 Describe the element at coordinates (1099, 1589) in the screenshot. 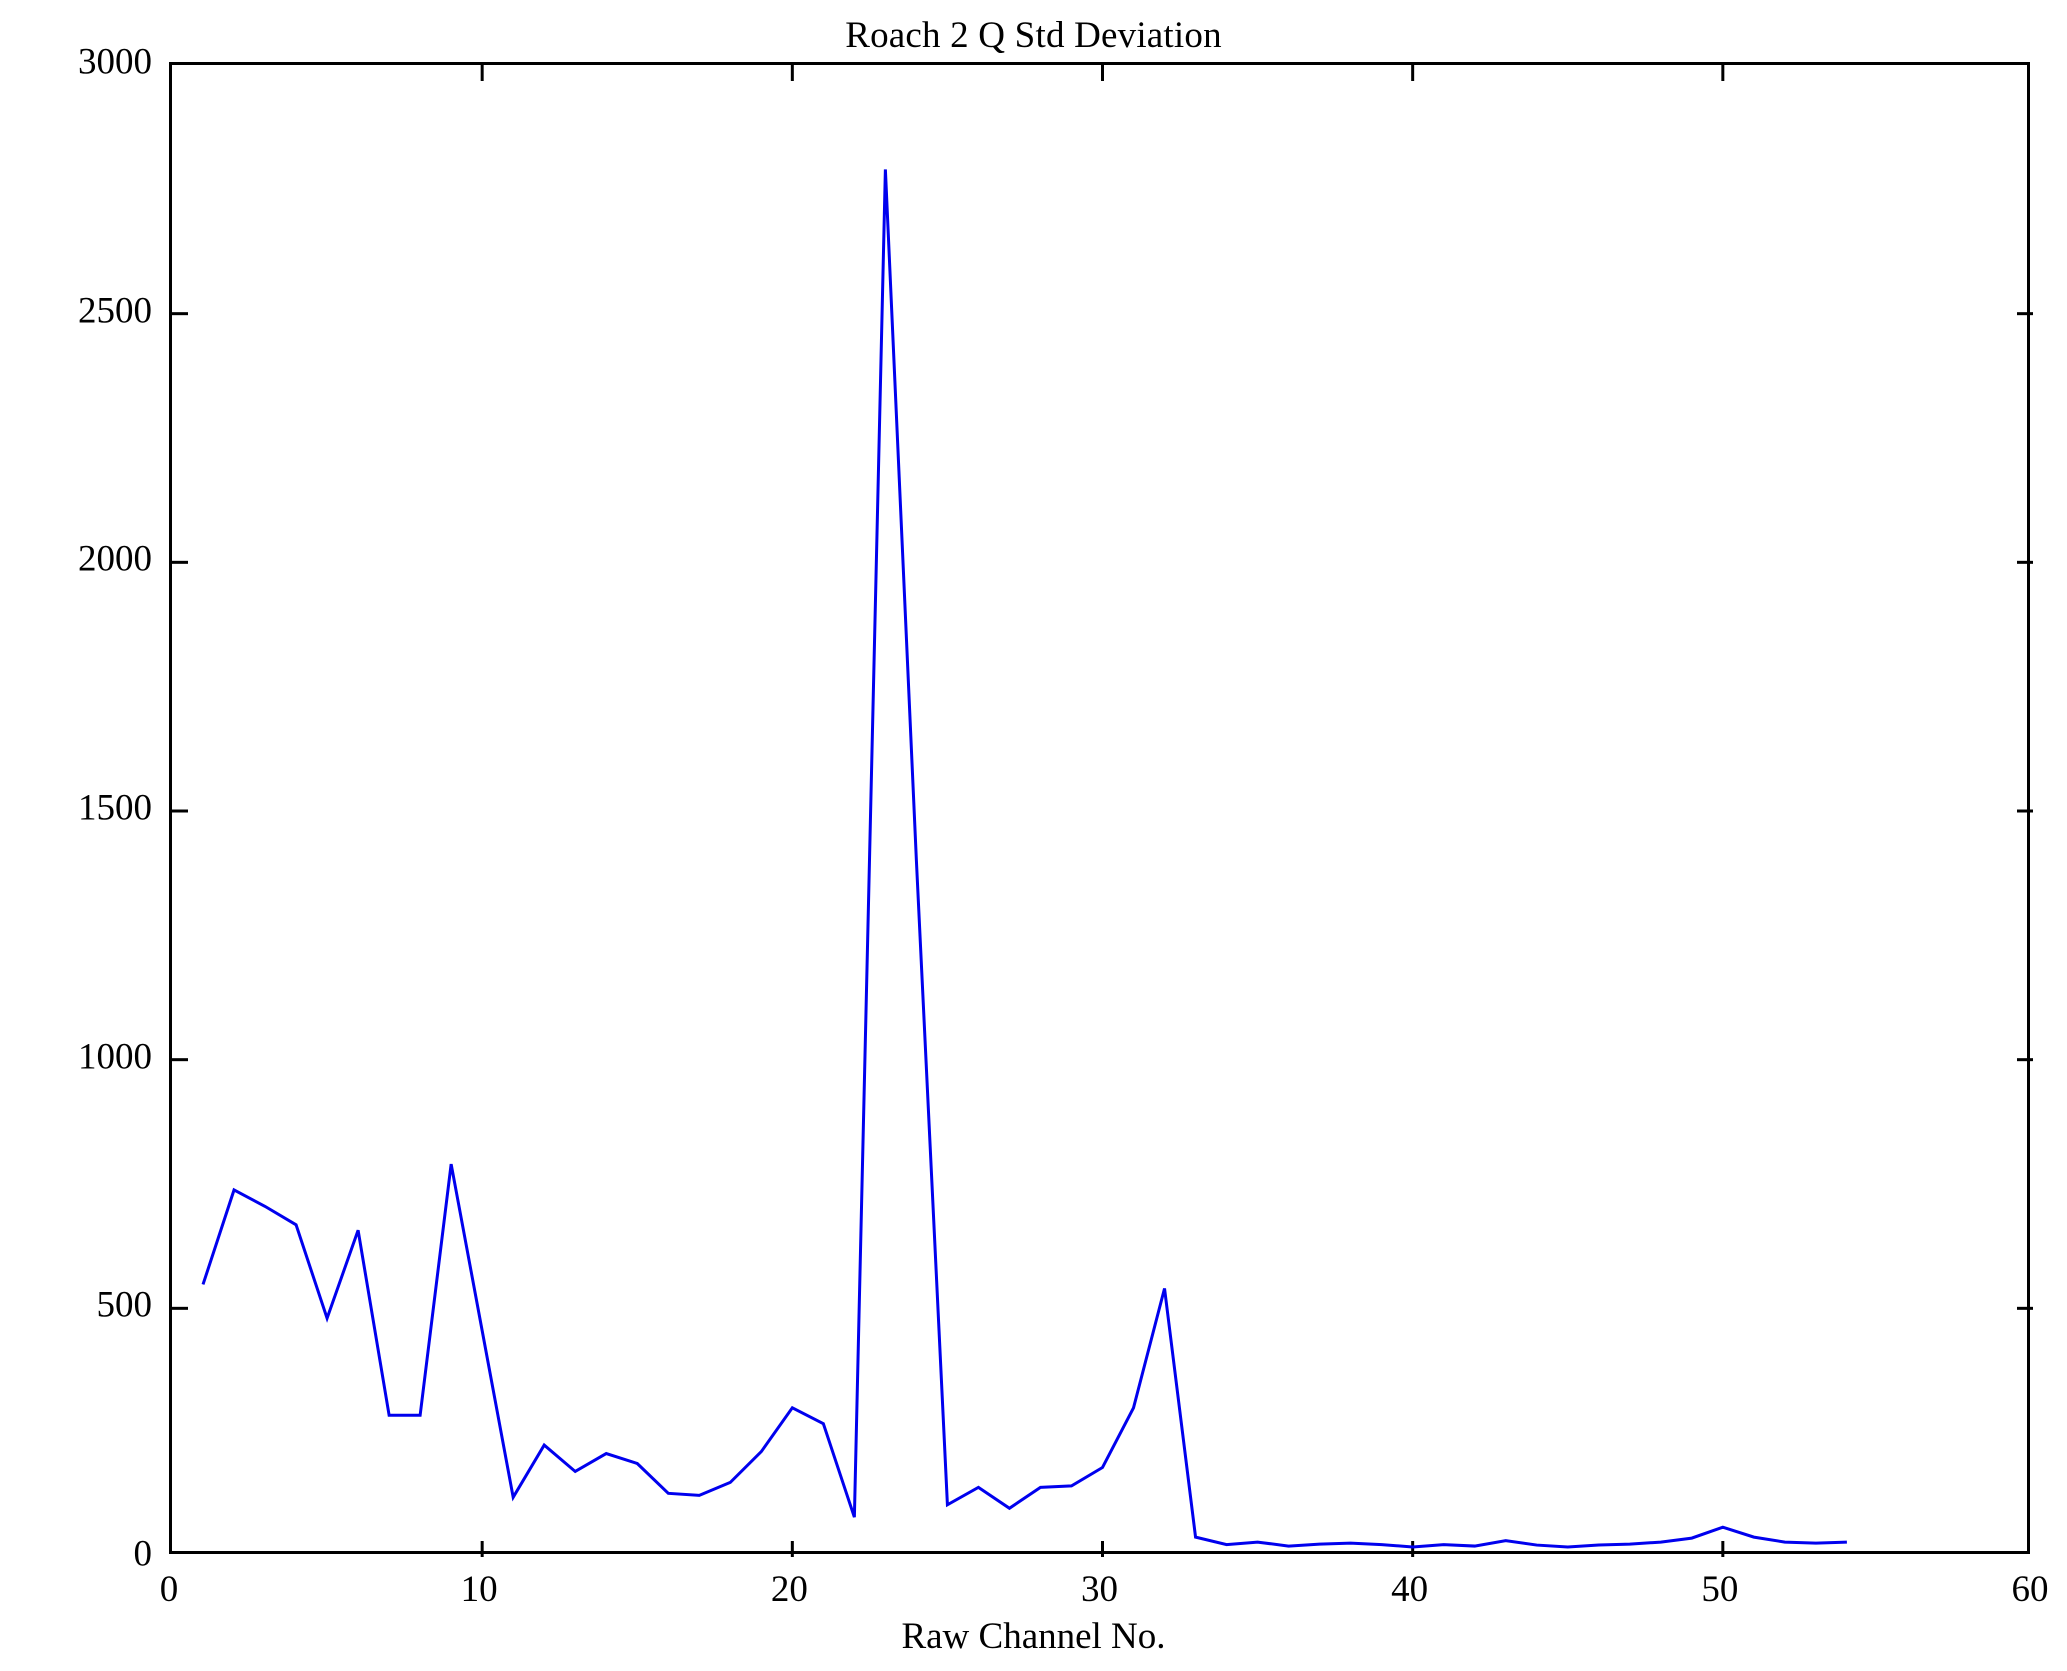

I see `x-tick-label: 30` at that location.